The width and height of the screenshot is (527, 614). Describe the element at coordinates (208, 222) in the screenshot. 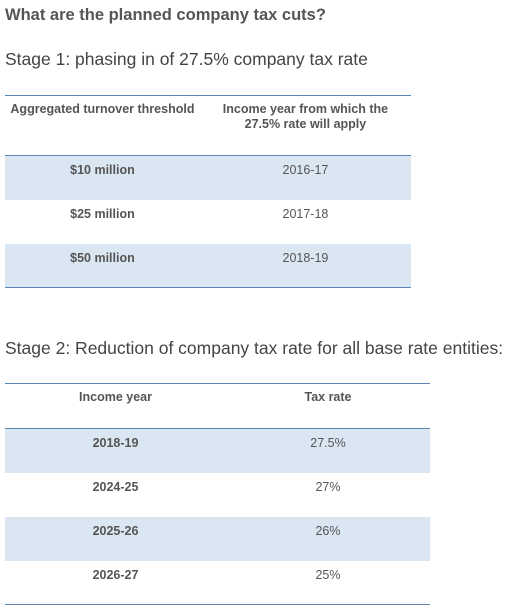

I see `table-row: $25 million 2017-18` at that location.